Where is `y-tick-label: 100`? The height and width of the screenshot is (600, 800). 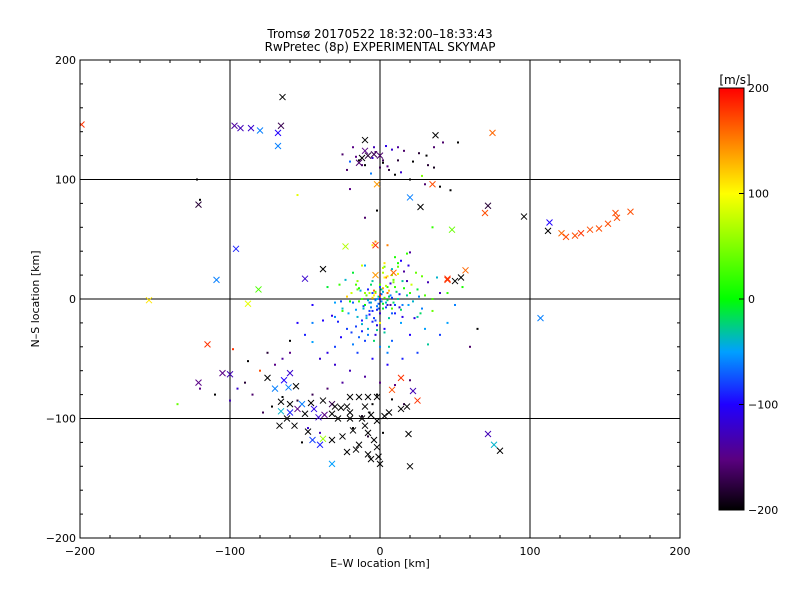 y-tick-label: 100 is located at coordinates (65, 180).